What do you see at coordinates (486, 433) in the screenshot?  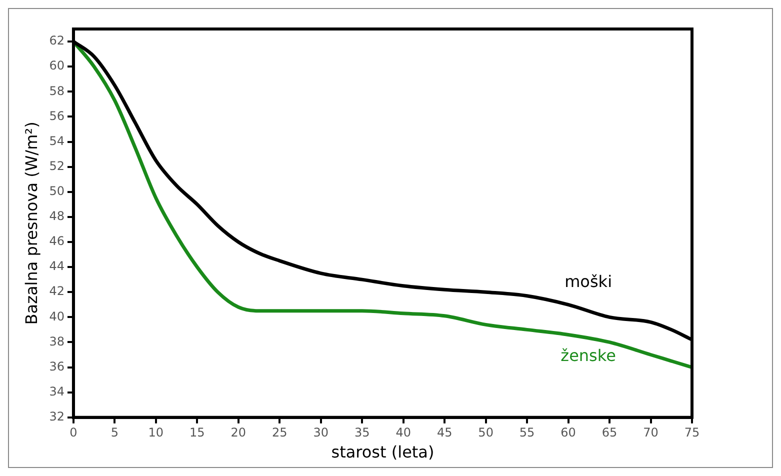 I see `x-tick-label: 50` at bounding box center [486, 433].